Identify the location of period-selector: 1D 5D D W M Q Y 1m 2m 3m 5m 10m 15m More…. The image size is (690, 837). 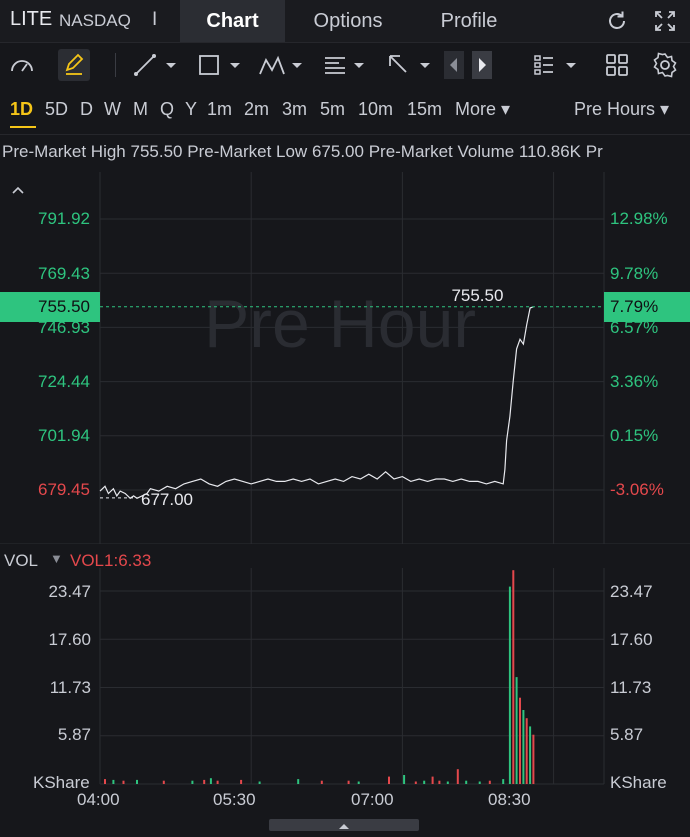
(345, 111).